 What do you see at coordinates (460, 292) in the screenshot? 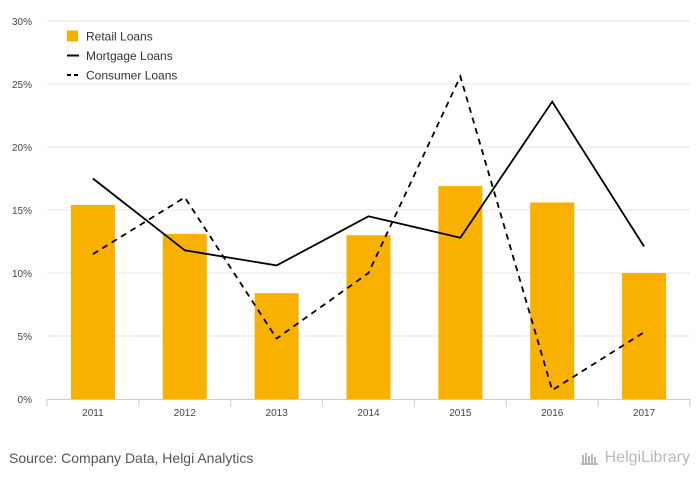
I see `bar-2015` at bounding box center [460, 292].